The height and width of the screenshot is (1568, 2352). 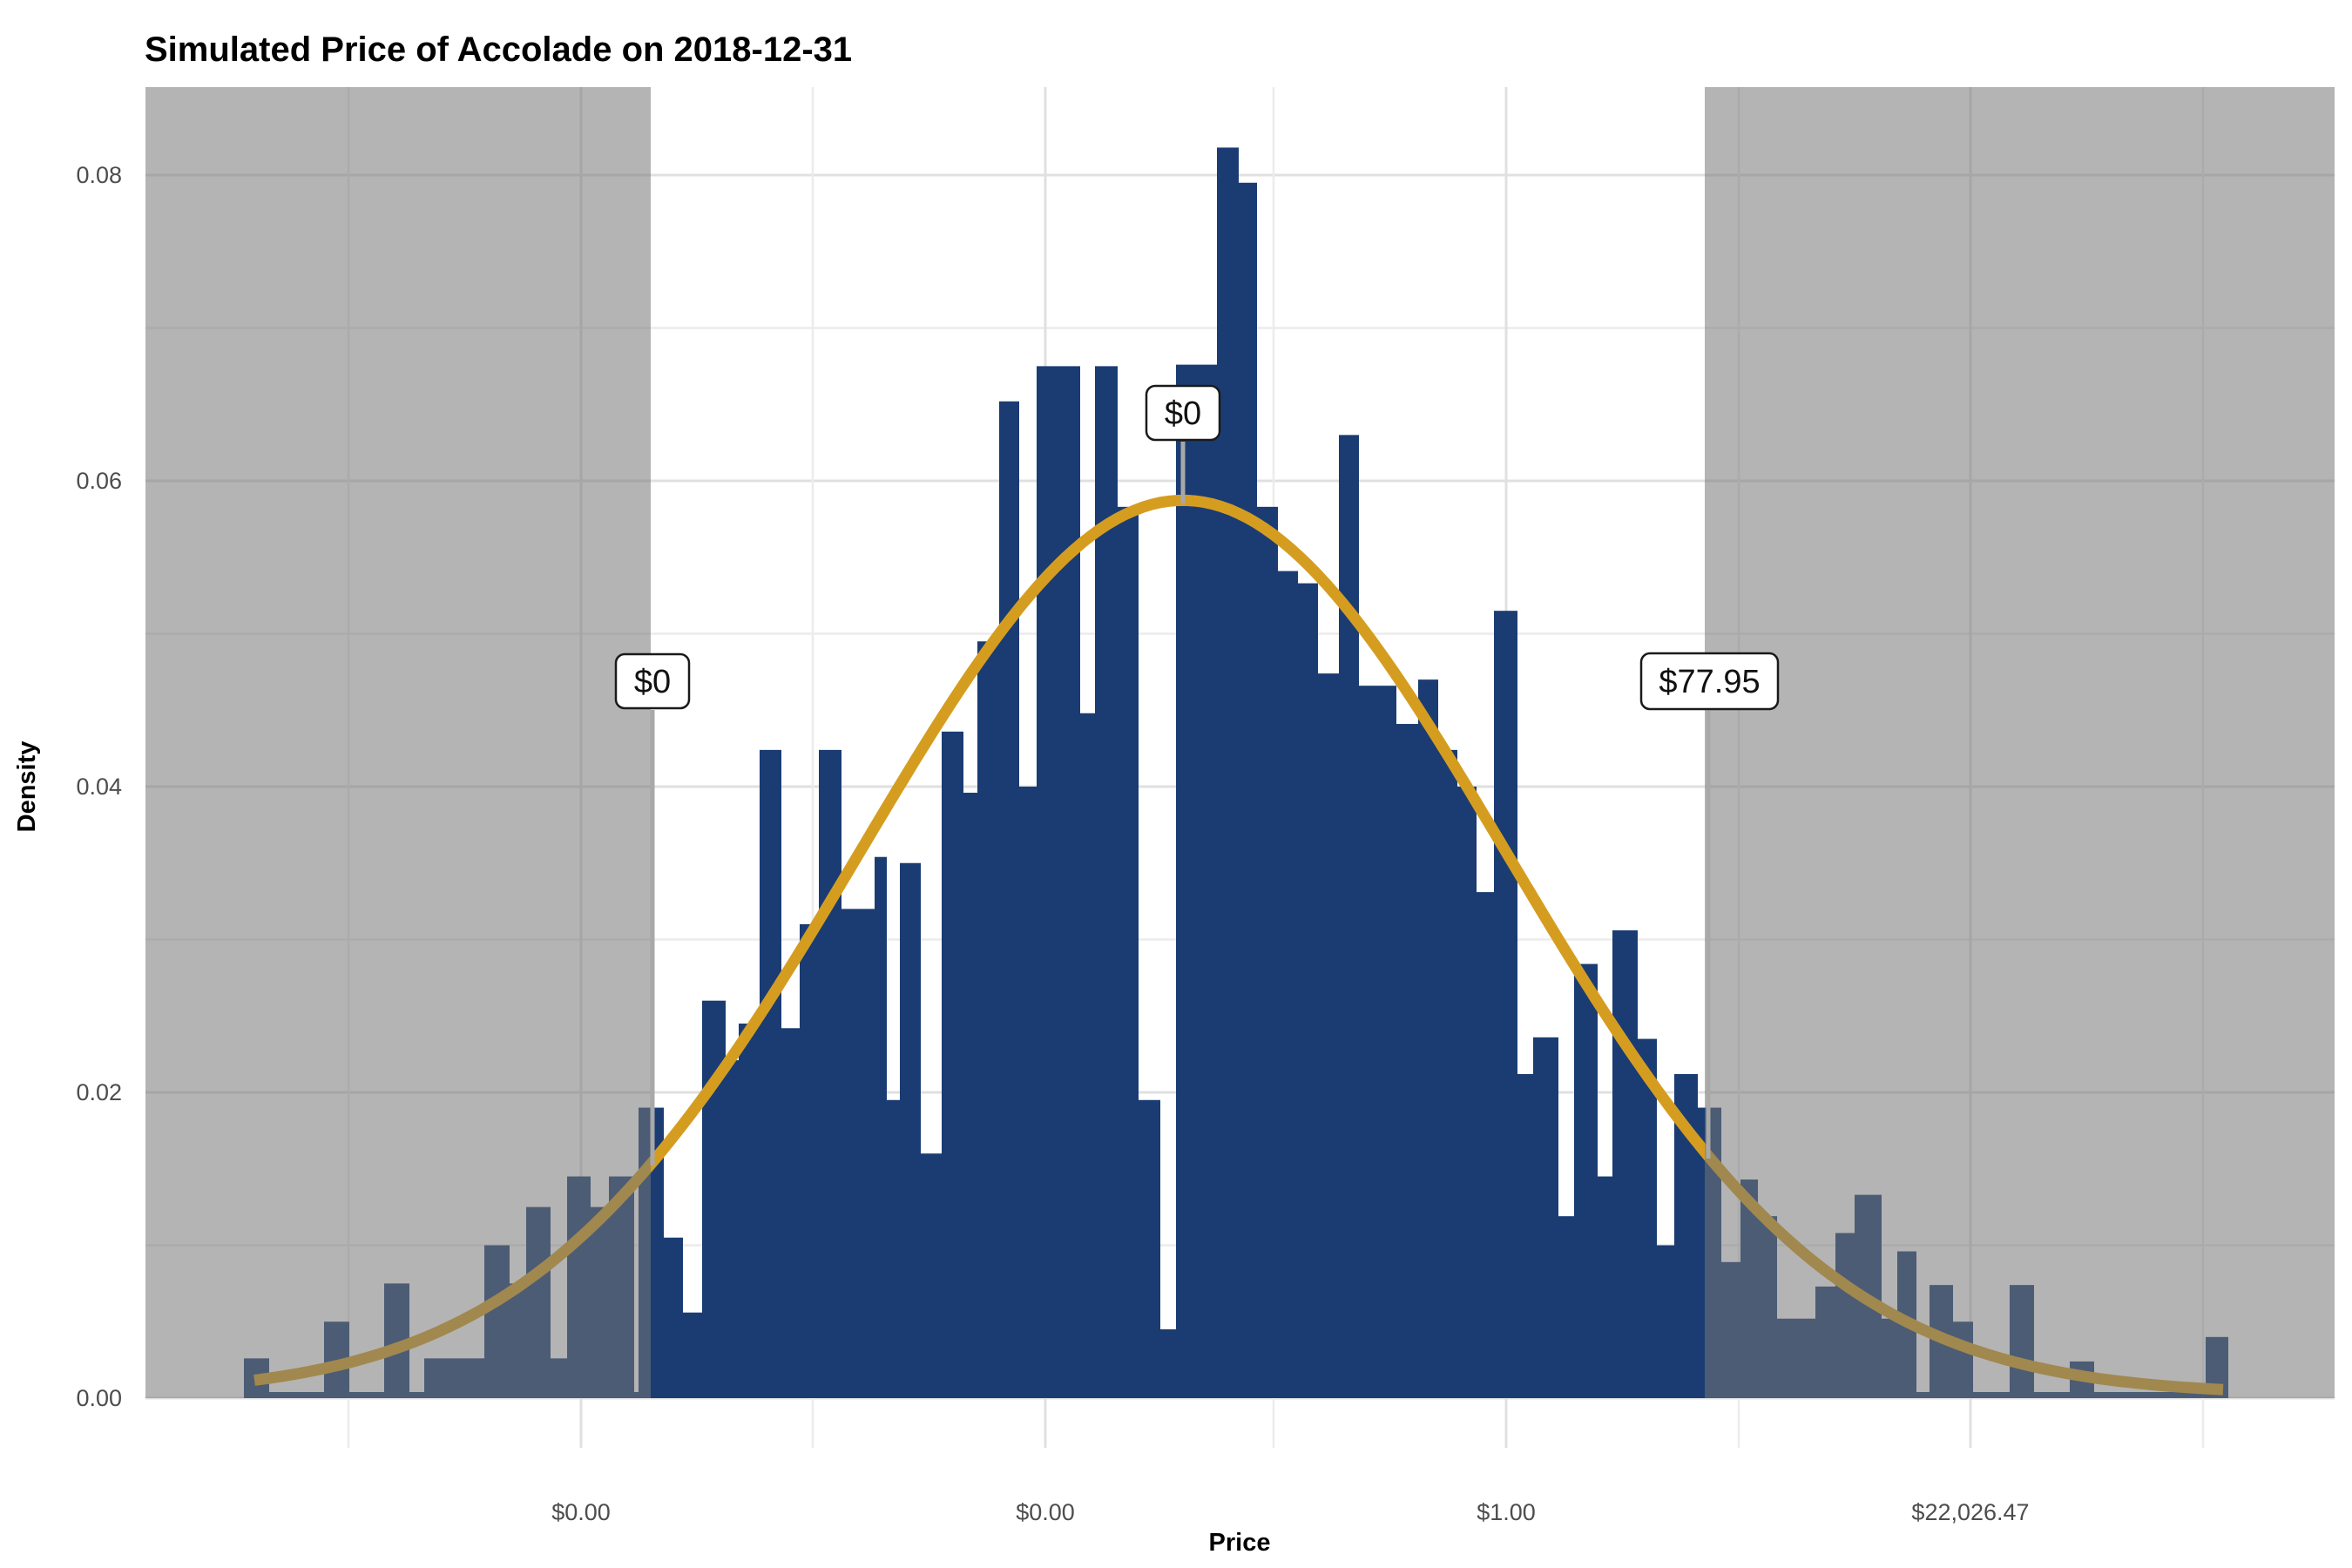 What do you see at coordinates (1970, 1512) in the screenshot?
I see `x-tick-label: $22,026.47` at bounding box center [1970, 1512].